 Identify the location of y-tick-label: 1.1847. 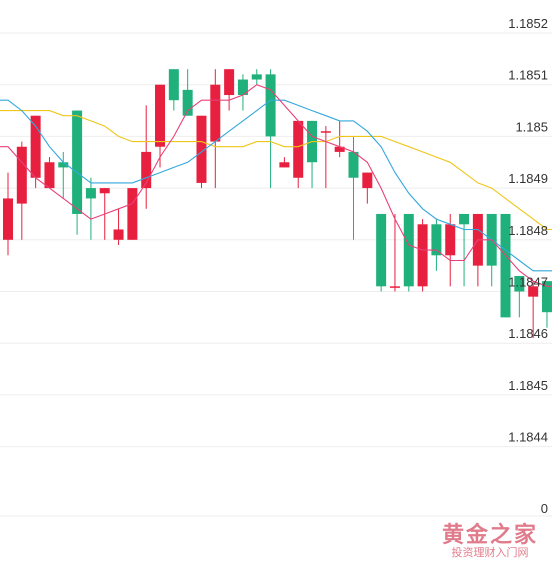
(528, 282).